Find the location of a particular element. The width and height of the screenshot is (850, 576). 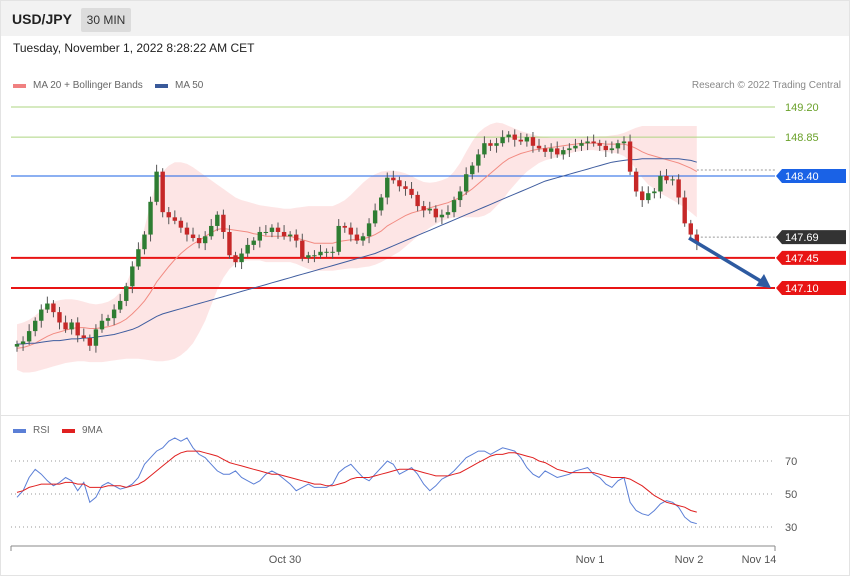

level-label-147-45: 147.45 is located at coordinates (802, 259).